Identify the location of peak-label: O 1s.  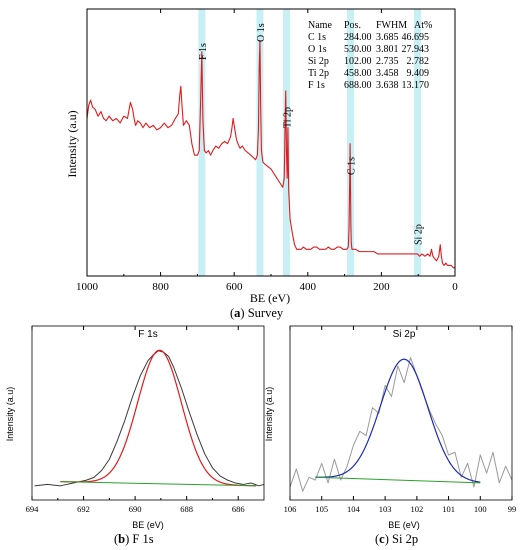
(261, 32).